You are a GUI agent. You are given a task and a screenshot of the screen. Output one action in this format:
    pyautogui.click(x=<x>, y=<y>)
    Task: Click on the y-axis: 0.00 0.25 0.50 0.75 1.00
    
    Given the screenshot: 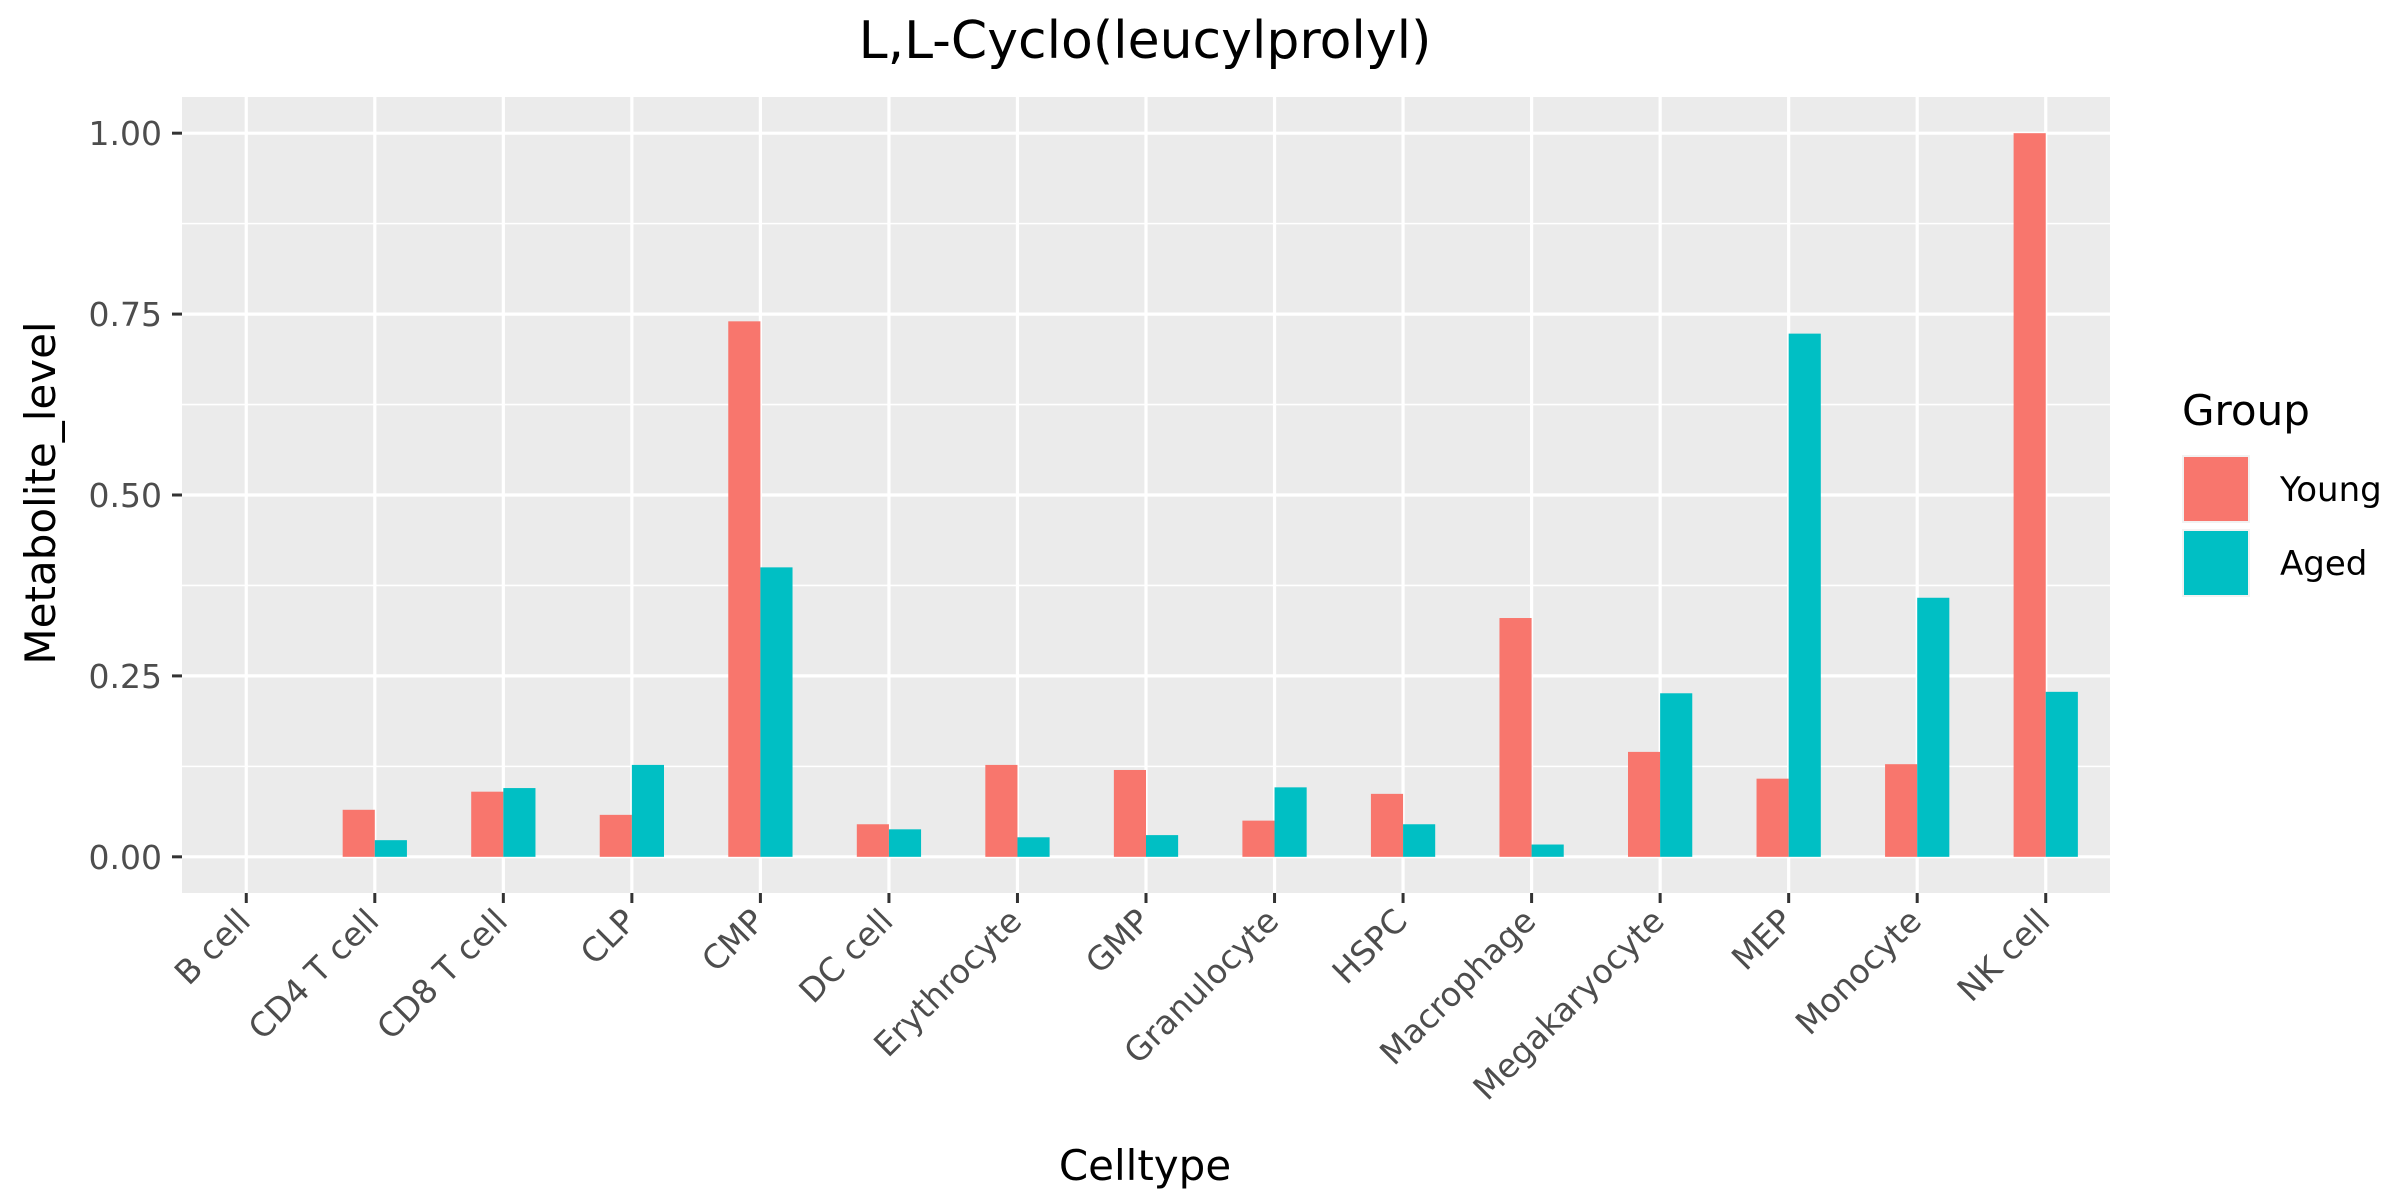 What is the action you would take?
    pyautogui.click(x=135, y=495)
    